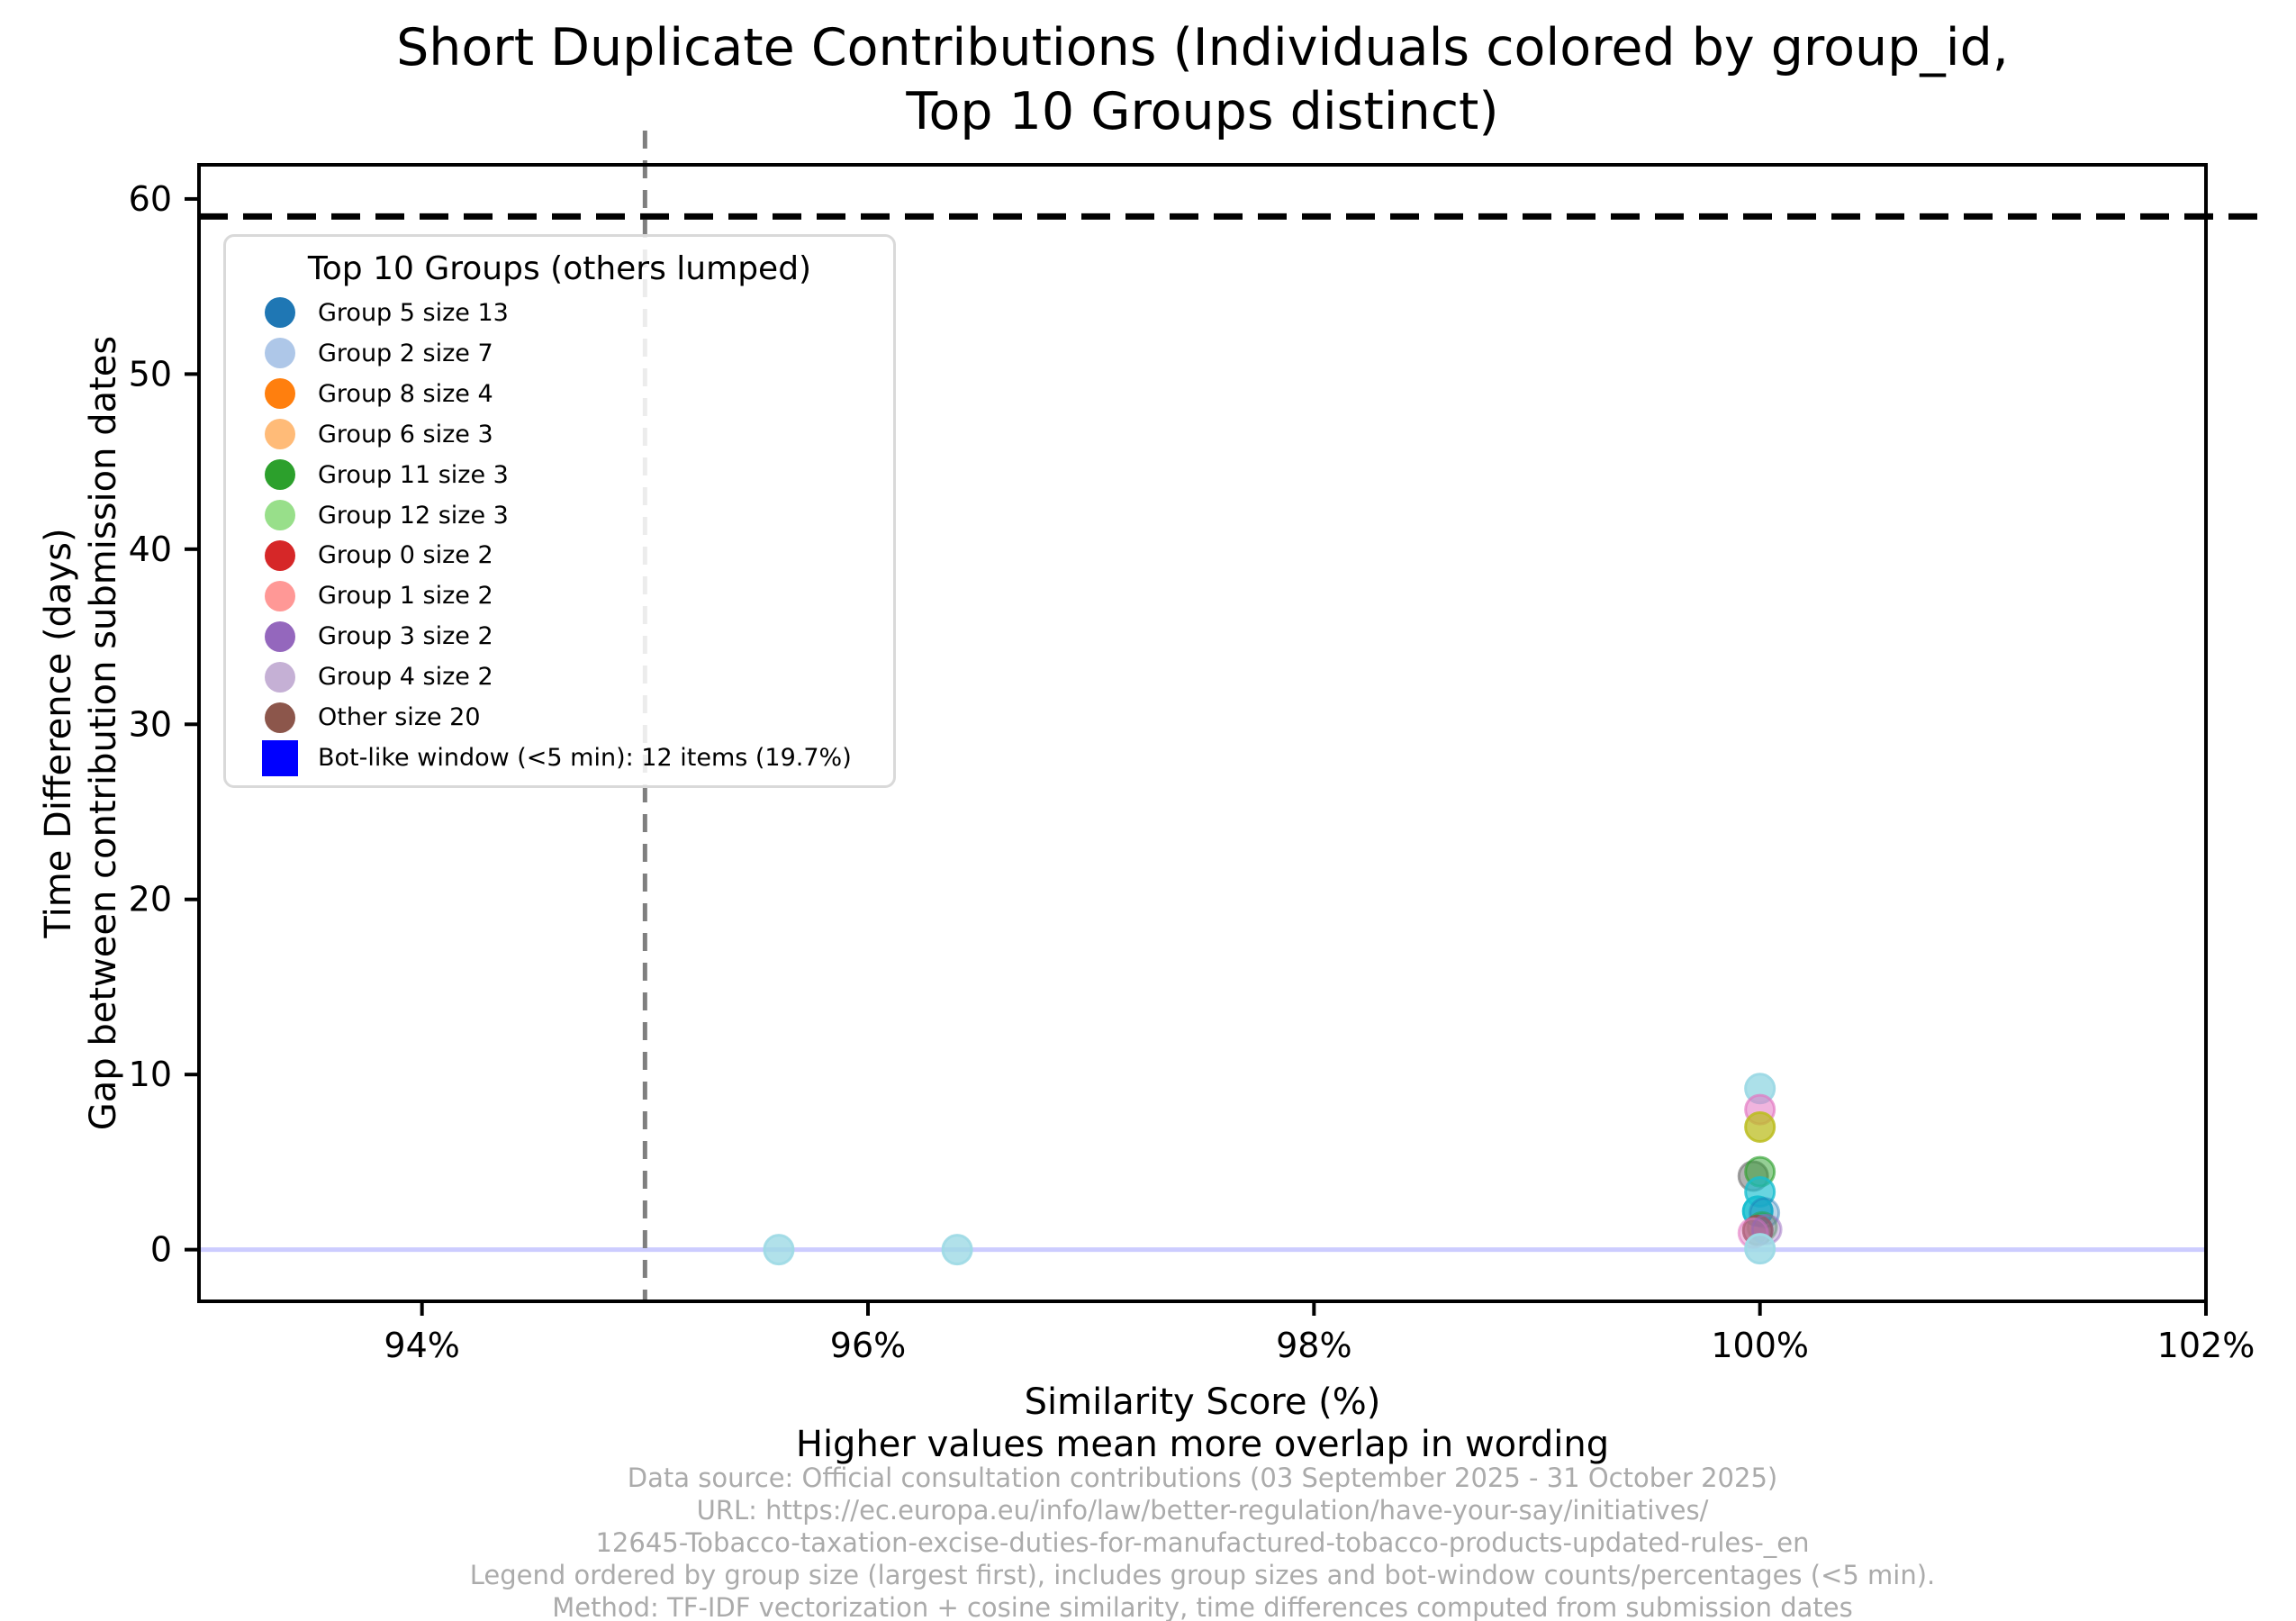 The image size is (2296, 1621). Describe the element at coordinates (559, 434) in the screenshot. I see `legend-item: Group 6 size 3` at that location.